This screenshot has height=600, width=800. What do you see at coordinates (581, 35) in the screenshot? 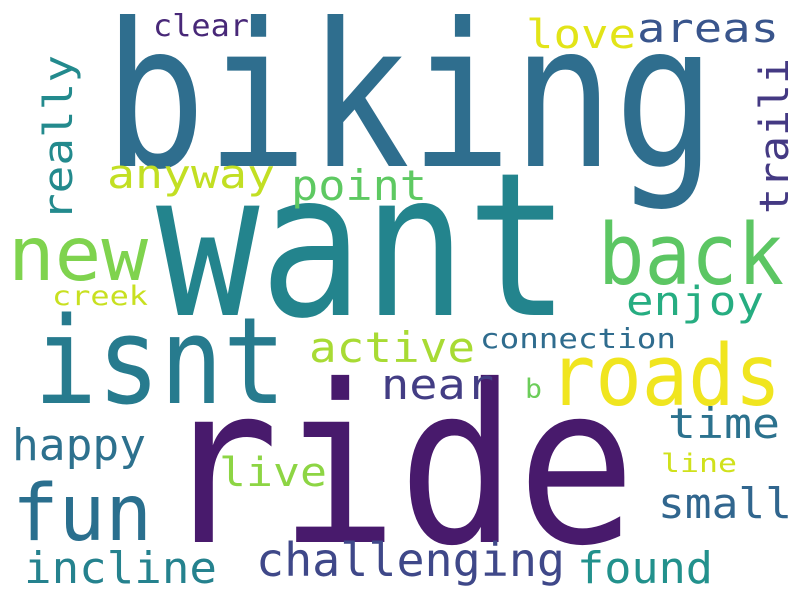
I see `word-love: love` at bounding box center [581, 35].